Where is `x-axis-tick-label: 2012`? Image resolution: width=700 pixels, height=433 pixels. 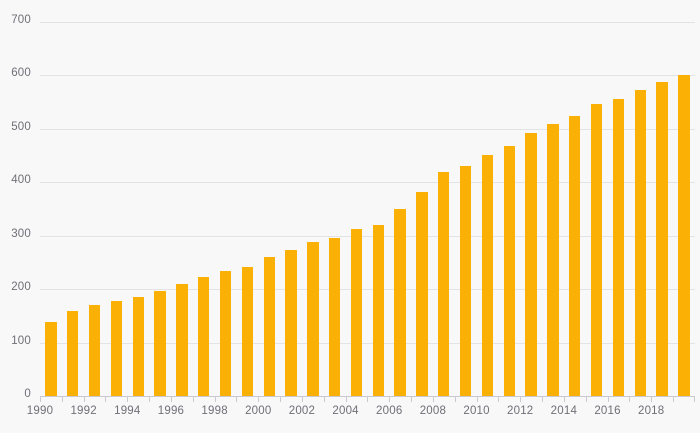
x-axis-tick-label: 2012 is located at coordinates (520, 411).